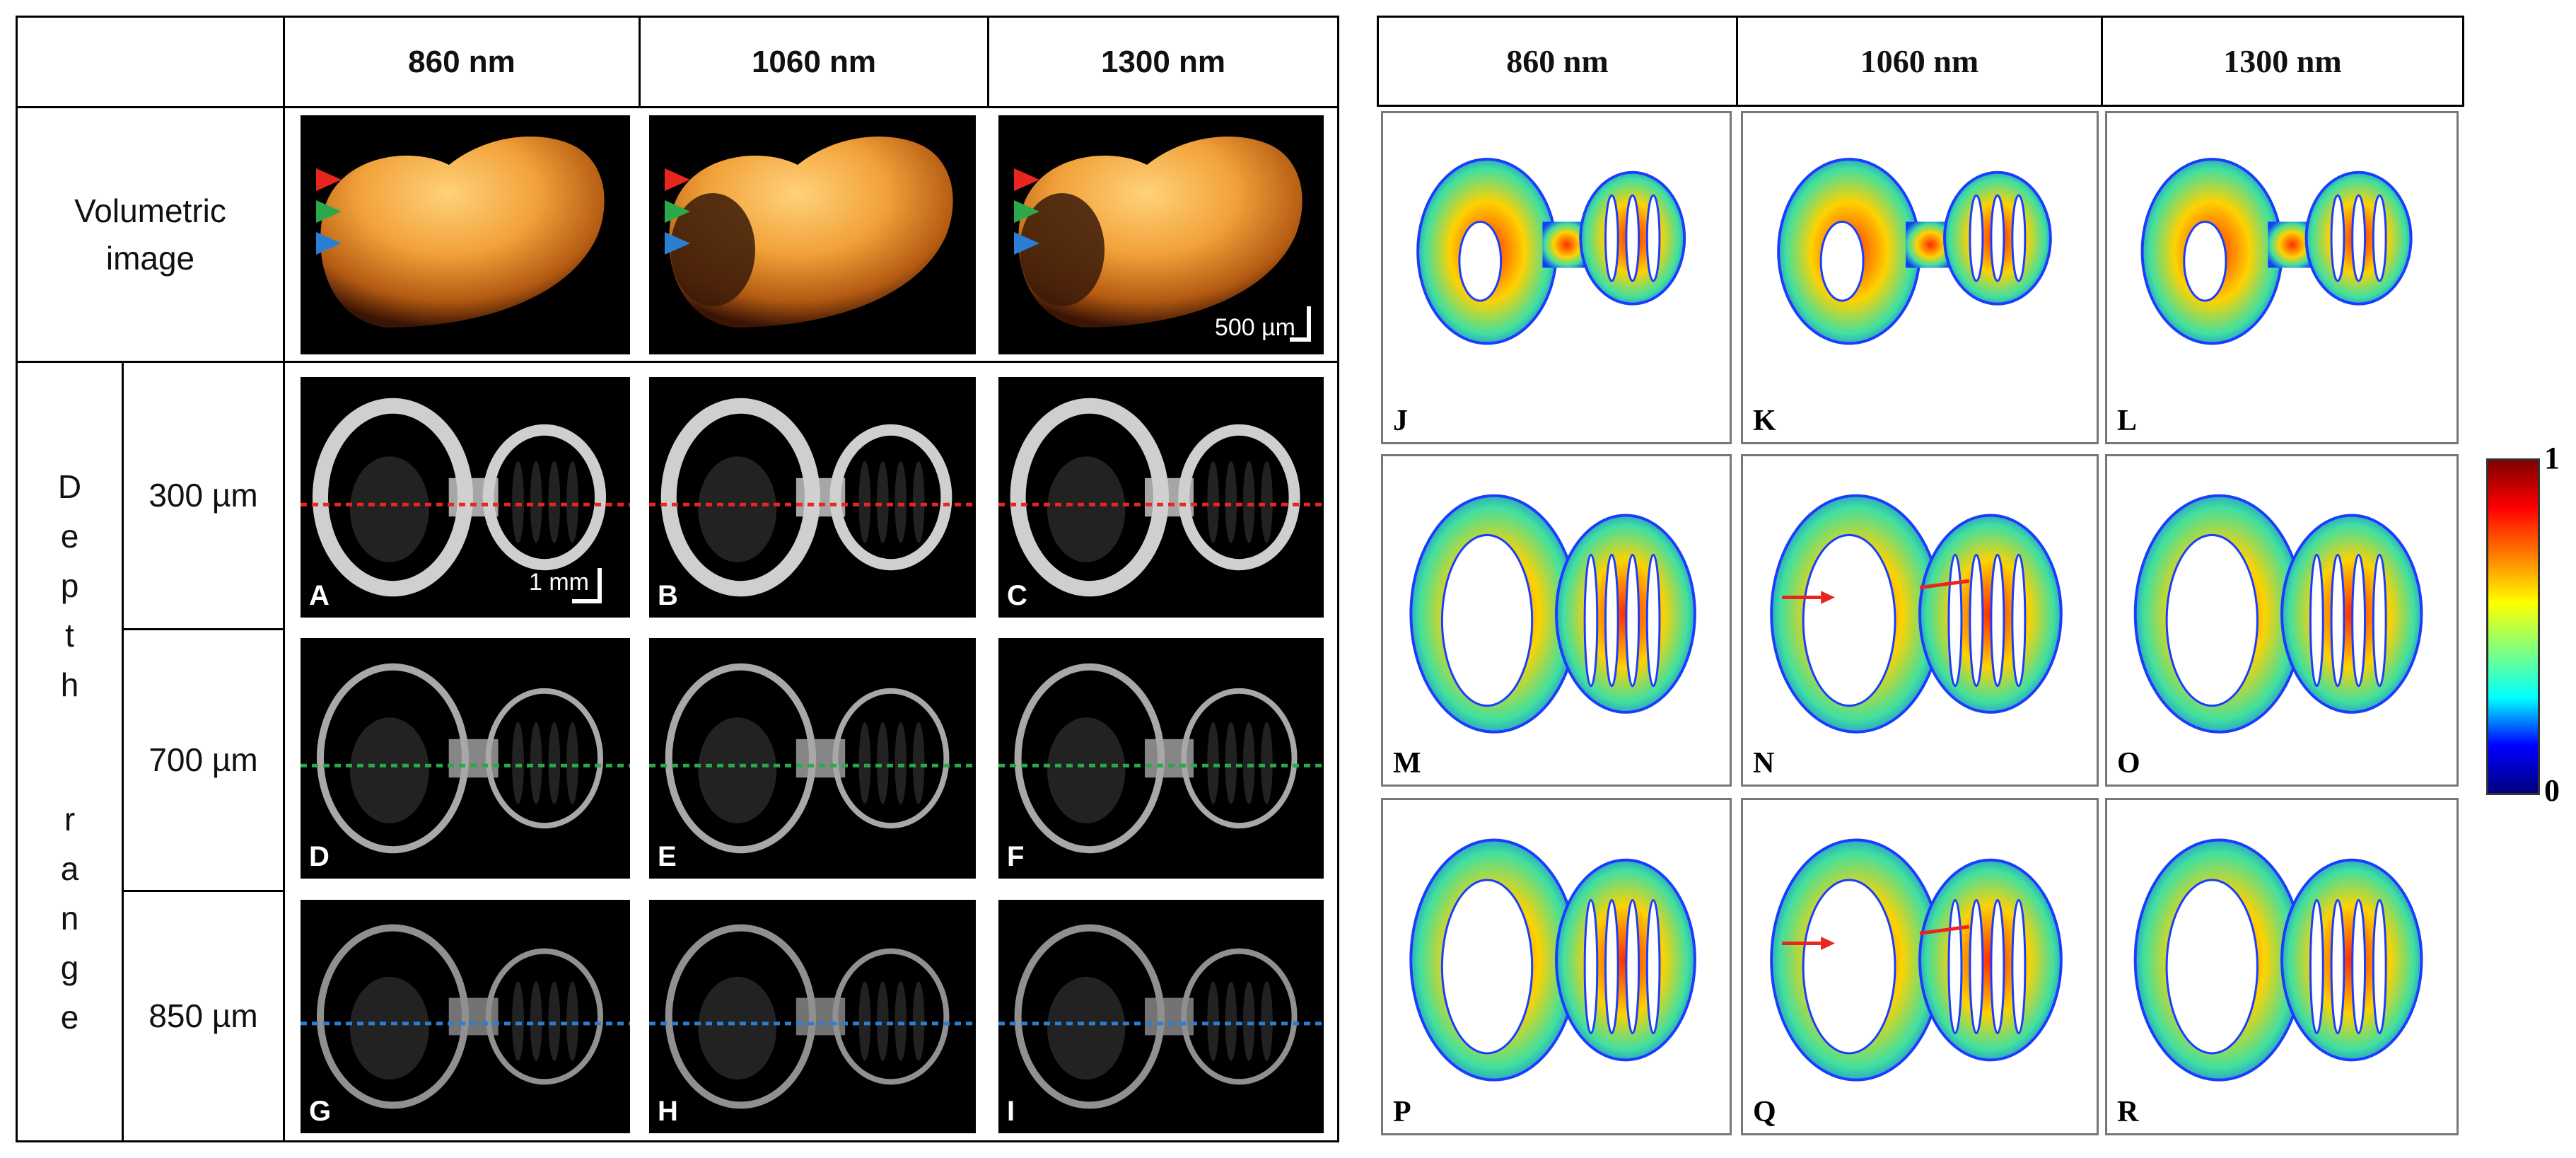  What do you see at coordinates (1407, 763) in the screenshot?
I see `heatmap-panel-letter: M` at bounding box center [1407, 763].